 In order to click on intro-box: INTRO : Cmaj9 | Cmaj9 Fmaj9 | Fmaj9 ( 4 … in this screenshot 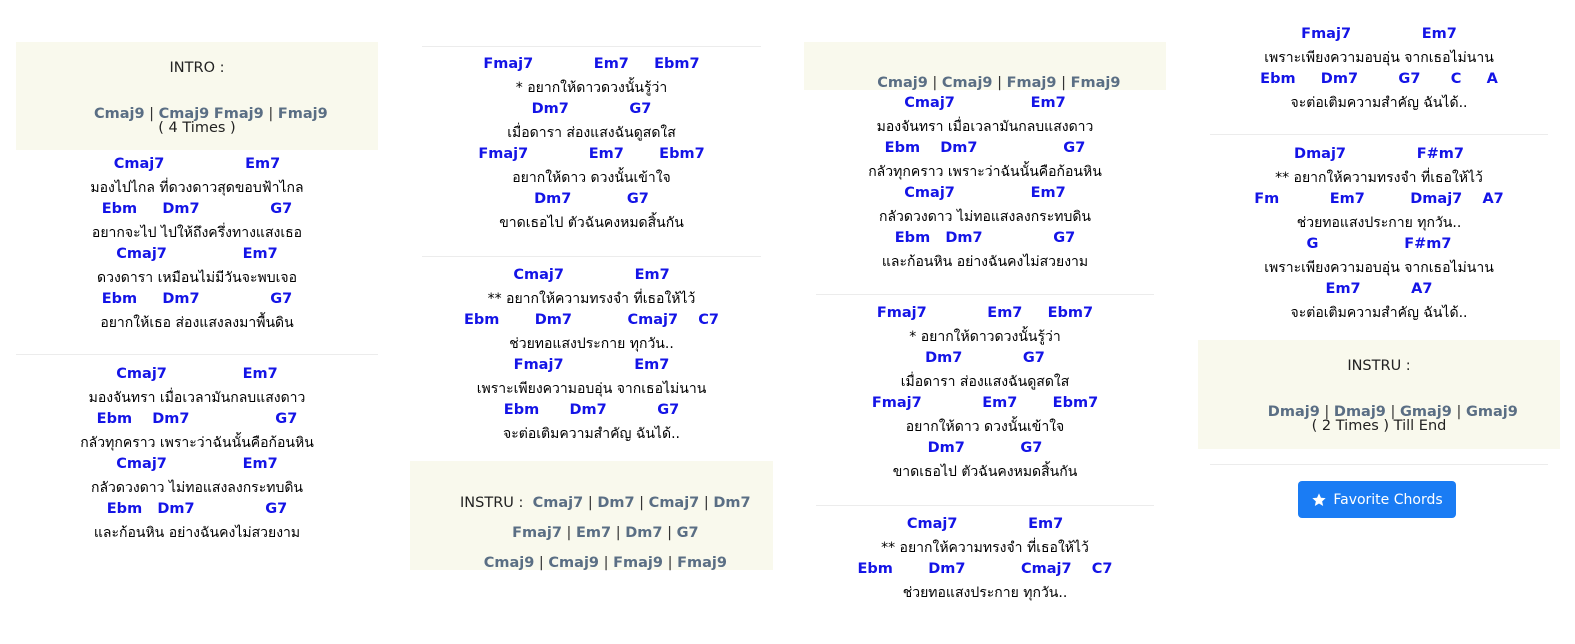, I will do `click(197, 96)`.